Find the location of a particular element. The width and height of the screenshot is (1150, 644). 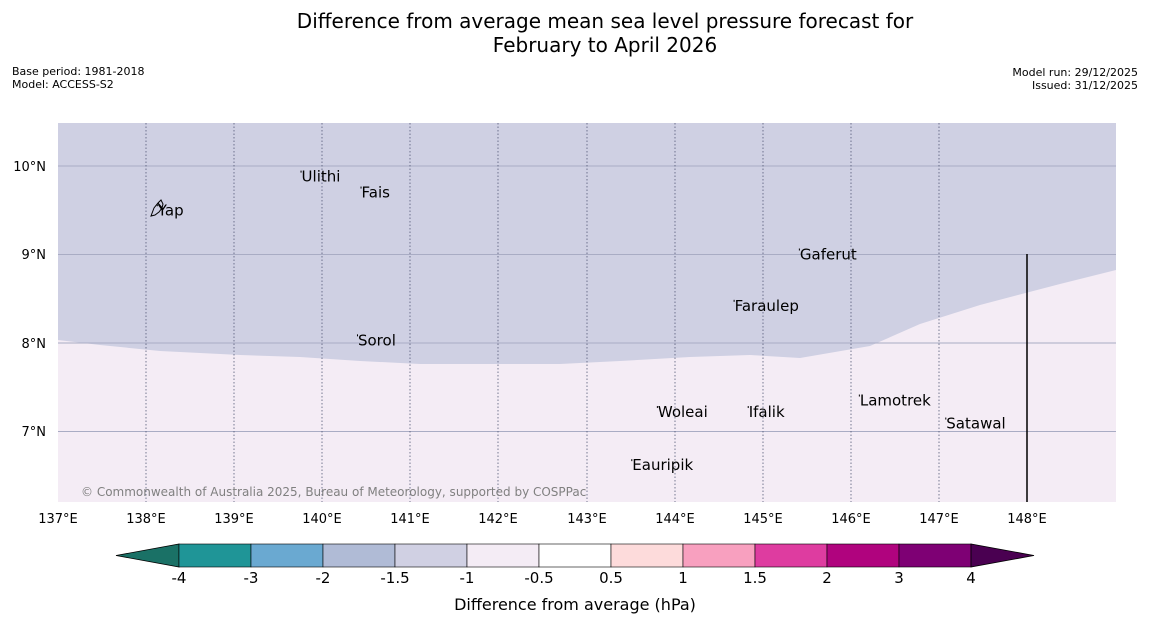

place-faraulep: Faraulep is located at coordinates (766, 306).